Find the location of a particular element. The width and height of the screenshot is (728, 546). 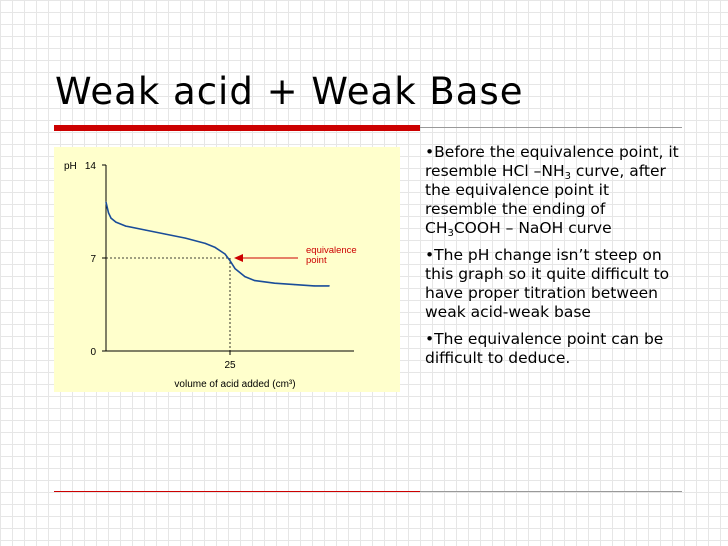

equivalence-arrow-head is located at coordinates (238, 258).